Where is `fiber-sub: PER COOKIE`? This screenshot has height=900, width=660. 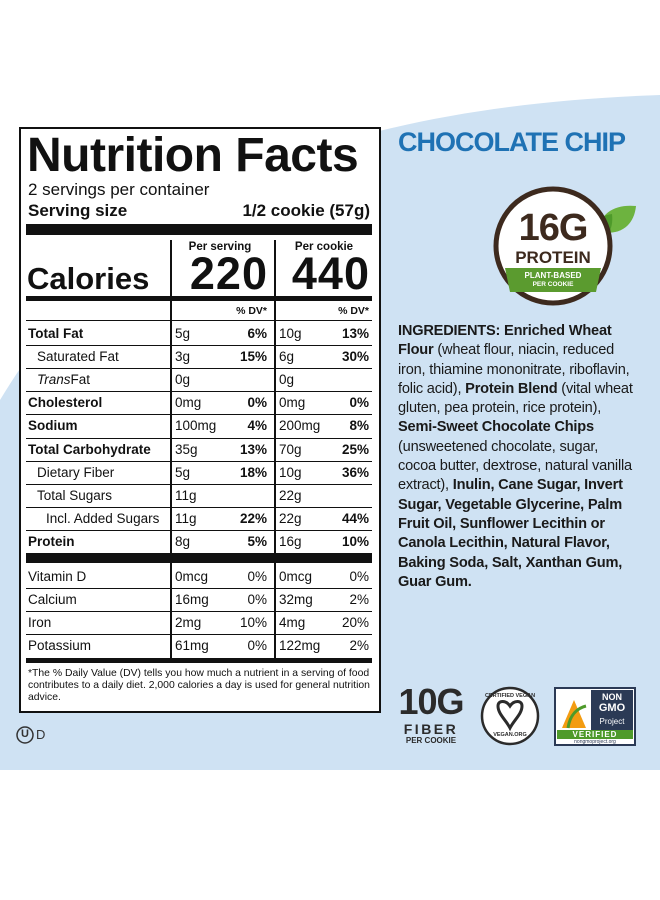 fiber-sub: PER COOKIE is located at coordinates (431, 741).